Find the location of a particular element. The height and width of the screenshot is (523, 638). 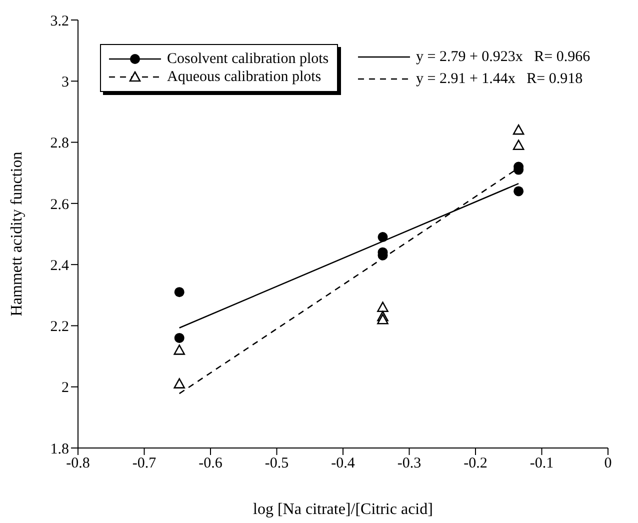

x-tick-label: -0.3 is located at coordinates (409, 464).